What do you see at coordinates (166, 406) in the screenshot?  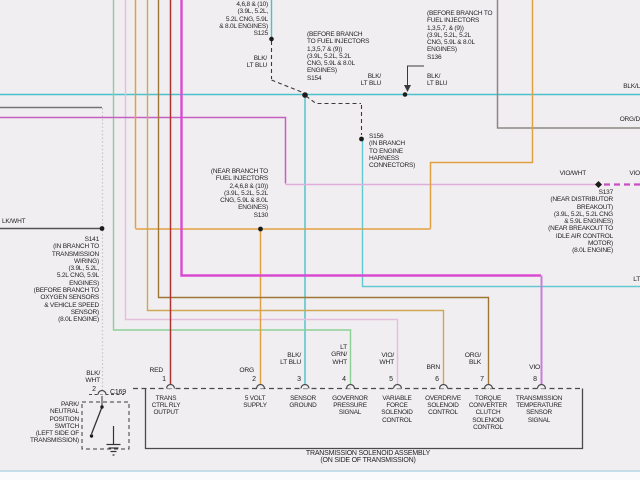 I see `pin1-function: TRANS CTRL RLY OUTPUT` at bounding box center [166, 406].